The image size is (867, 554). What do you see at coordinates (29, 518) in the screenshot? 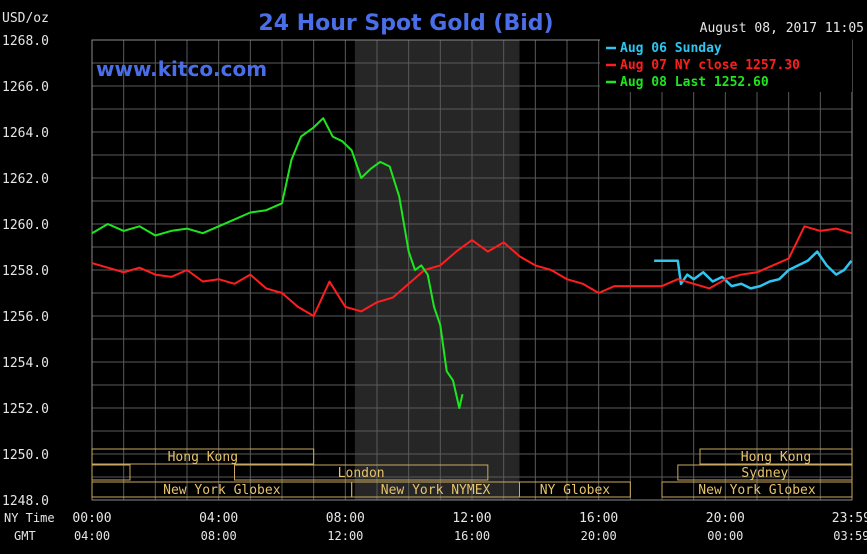
I see `x-axis-label-ny: NY Time` at bounding box center [29, 518].